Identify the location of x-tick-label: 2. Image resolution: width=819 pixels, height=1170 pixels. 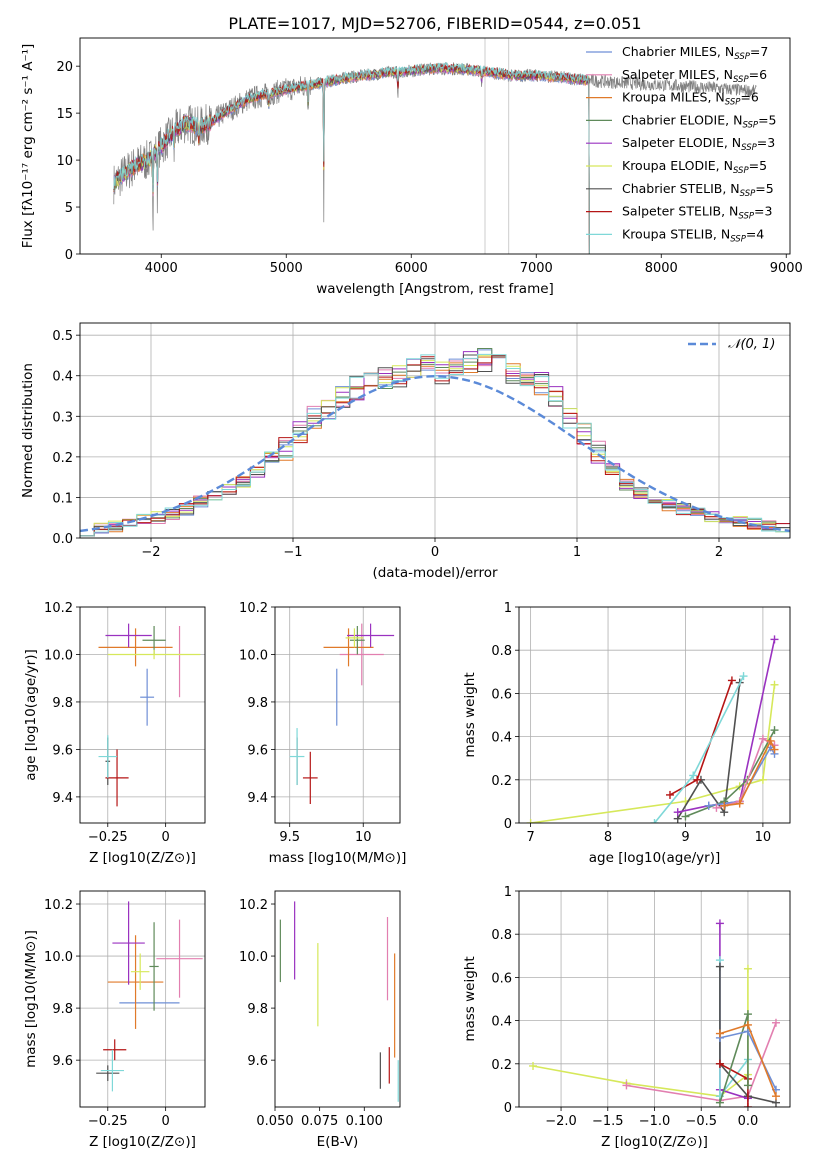
(719, 552).